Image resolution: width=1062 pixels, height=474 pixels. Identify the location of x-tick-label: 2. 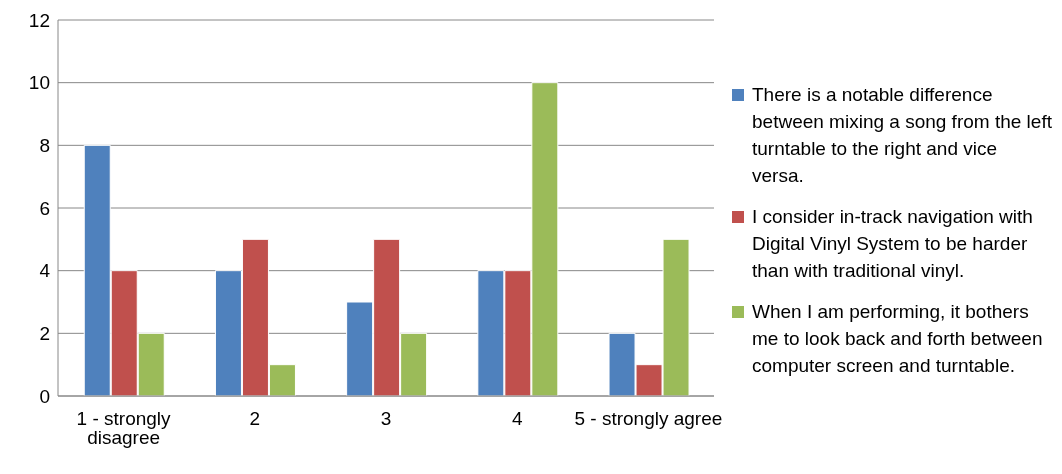
(255, 419).